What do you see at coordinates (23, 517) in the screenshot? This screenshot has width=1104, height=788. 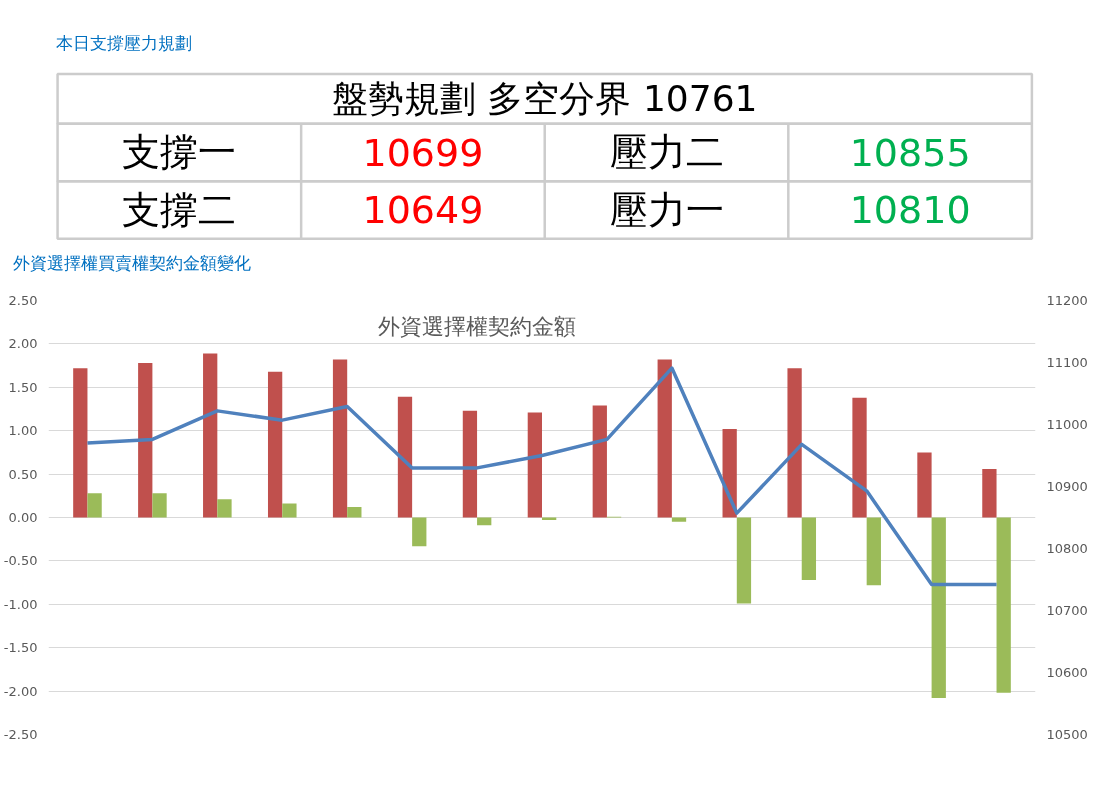 I see `y-tick-label: 0.00` at bounding box center [23, 517].